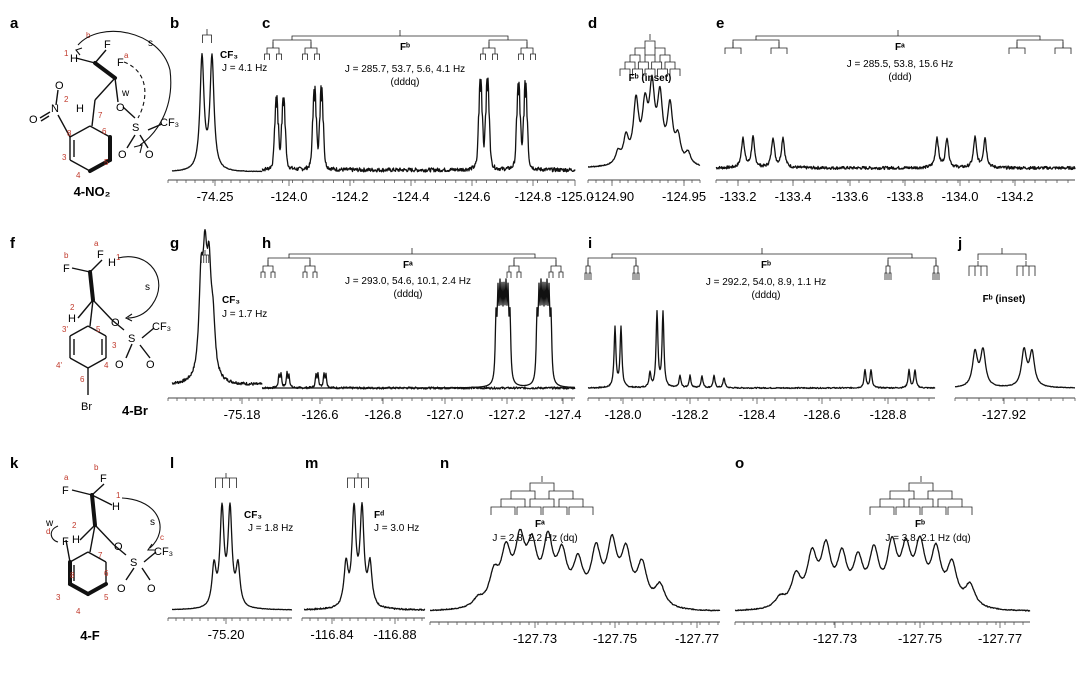 The width and height of the screenshot is (1080, 675). What do you see at coordinates (331, 634) in the screenshot?
I see `tick-label: -116.84` at bounding box center [331, 634].